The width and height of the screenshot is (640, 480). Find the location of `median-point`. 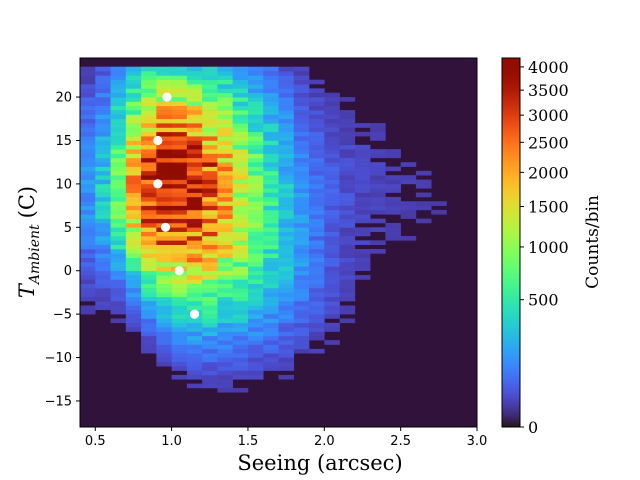

median-point is located at coordinates (165, 227).